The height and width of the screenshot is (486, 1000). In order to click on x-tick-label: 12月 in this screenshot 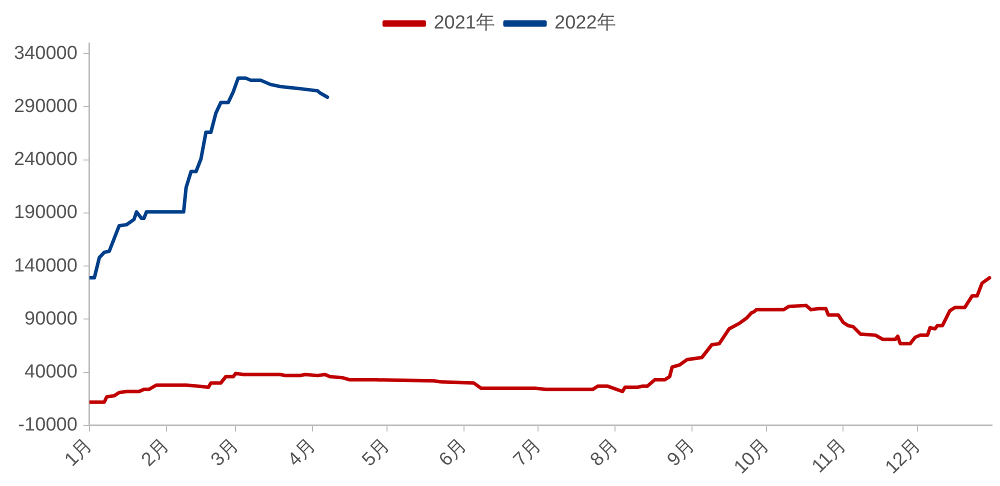, I will do `click(903, 456)`.